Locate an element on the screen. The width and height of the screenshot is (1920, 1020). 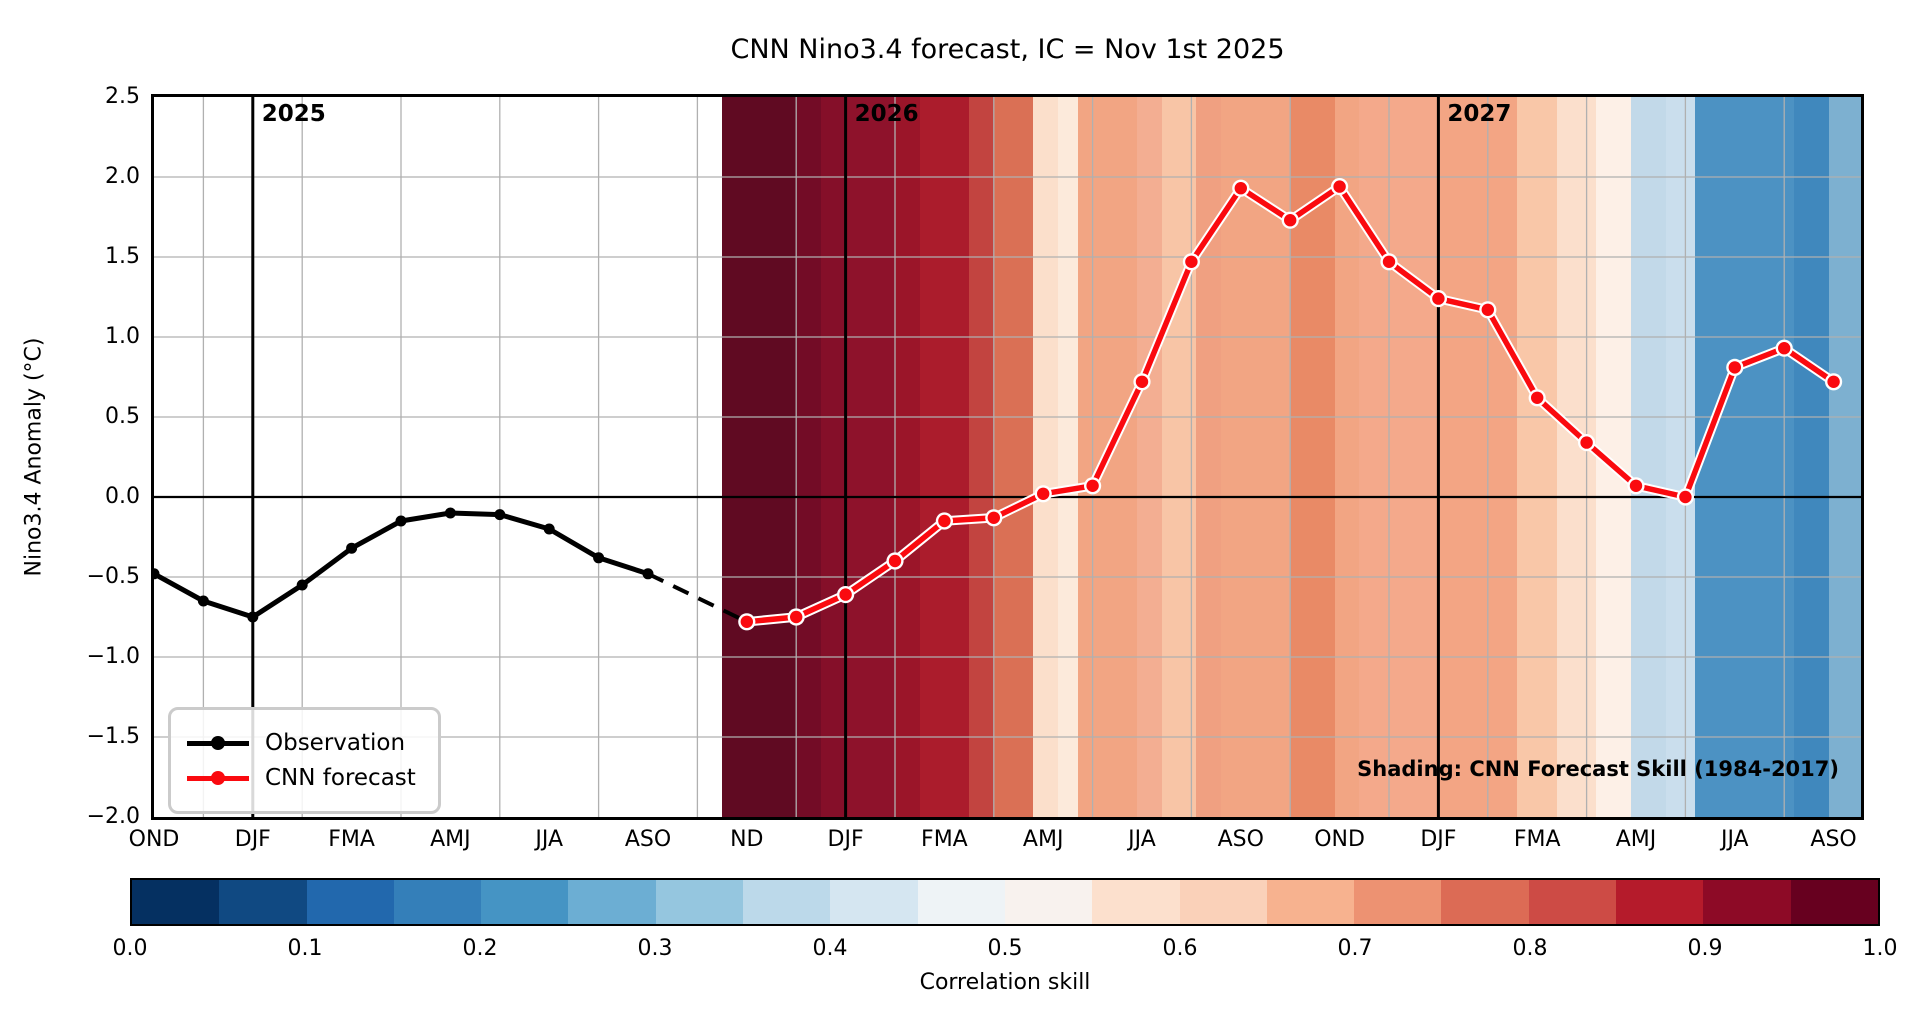
colorbar-tick-label: 0.7 is located at coordinates (1355, 948).